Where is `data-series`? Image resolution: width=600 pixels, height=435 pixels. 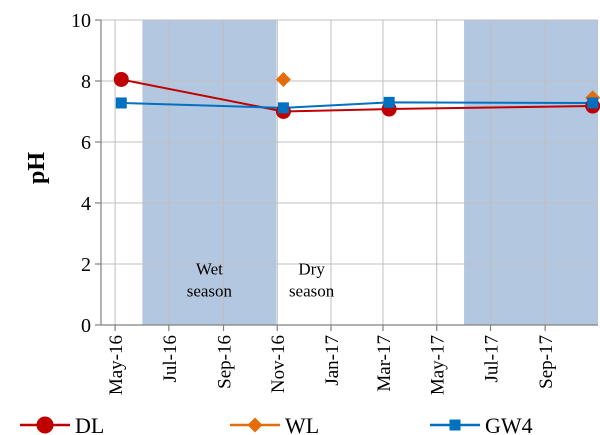
data-series is located at coordinates (356, 95).